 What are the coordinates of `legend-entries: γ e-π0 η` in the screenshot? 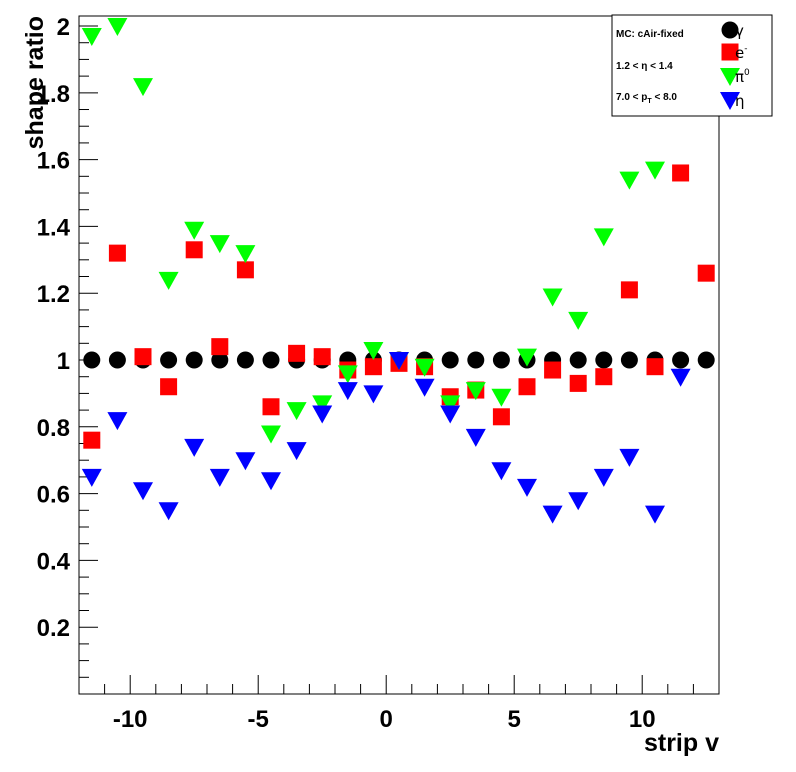 It's located at (735, 65).